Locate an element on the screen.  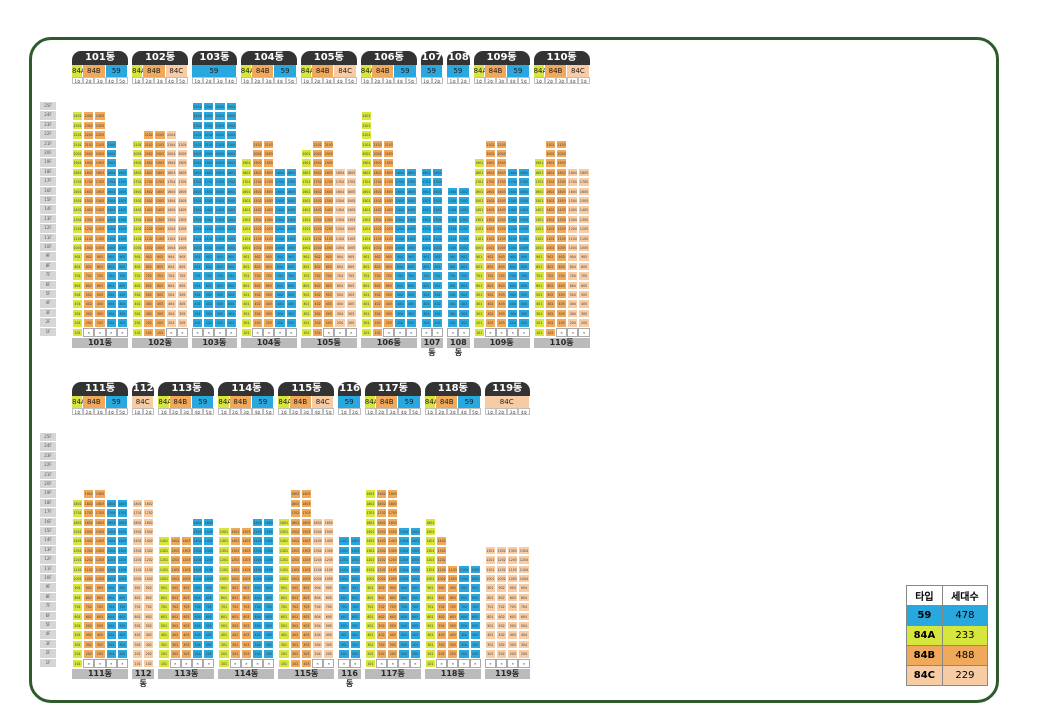
apartment-unit: 1302 is located at coordinates (378, 219).